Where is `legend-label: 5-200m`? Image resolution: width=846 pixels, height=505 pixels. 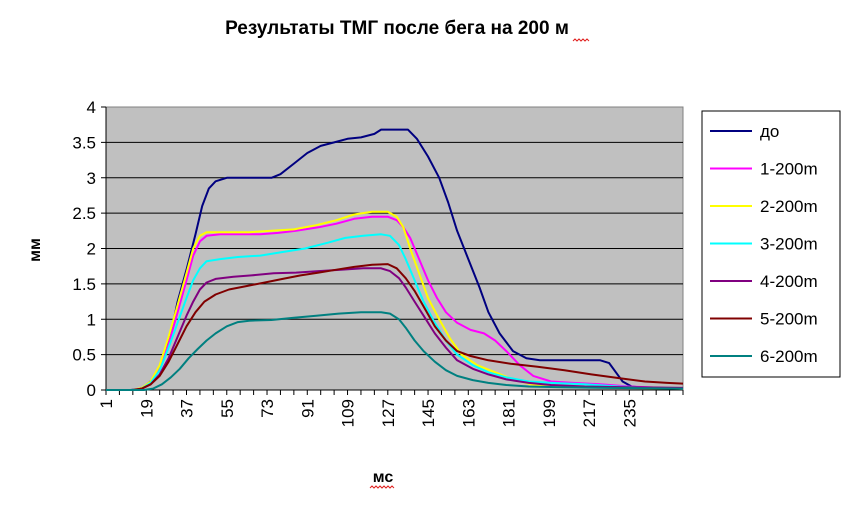 legend-label: 5-200m is located at coordinates (789, 319).